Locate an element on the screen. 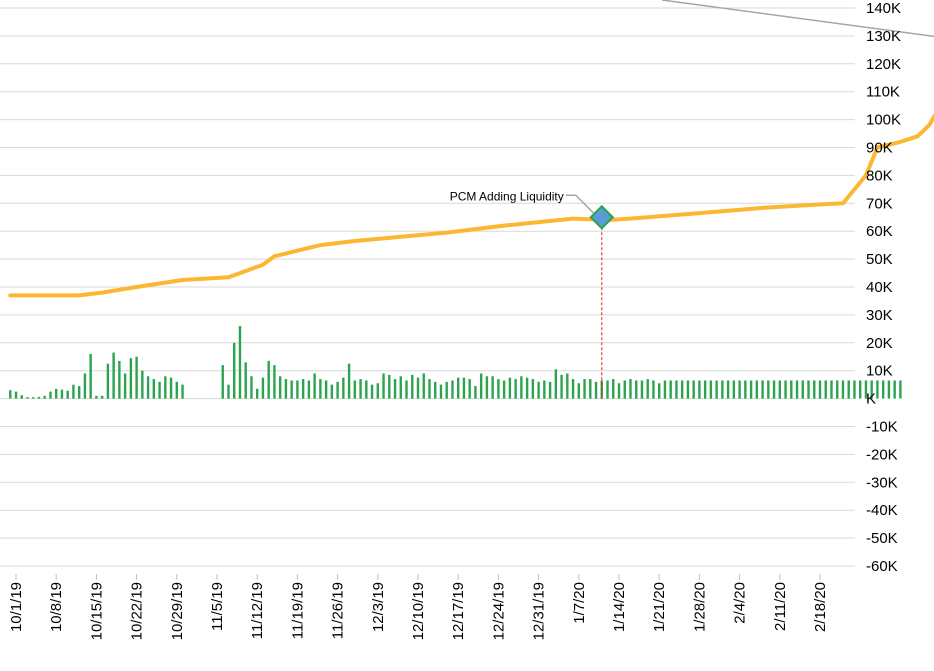 Image resolution: width=934 pixels, height=671 pixels. y-tick-label: 10K is located at coordinates (879, 371).